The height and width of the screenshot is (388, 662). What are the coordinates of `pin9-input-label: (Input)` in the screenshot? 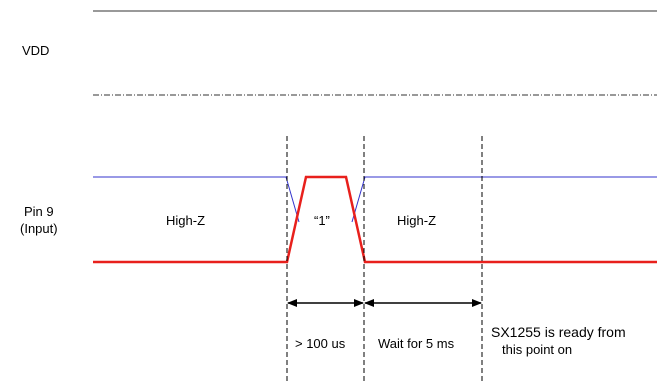 It's located at (39, 228).